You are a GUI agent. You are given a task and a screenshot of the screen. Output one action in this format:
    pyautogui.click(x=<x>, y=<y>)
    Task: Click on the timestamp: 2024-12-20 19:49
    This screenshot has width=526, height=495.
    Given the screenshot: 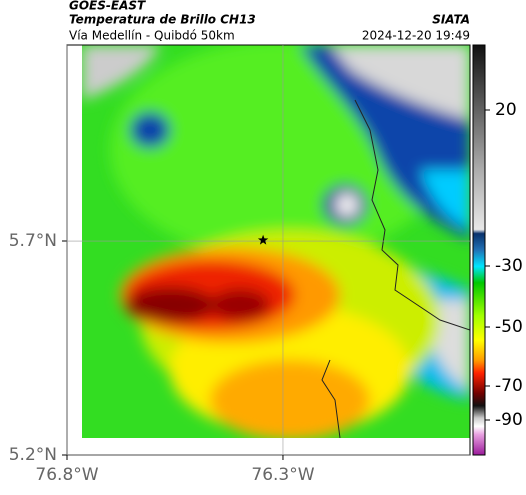 What is the action you would take?
    pyautogui.click(x=416, y=36)
    